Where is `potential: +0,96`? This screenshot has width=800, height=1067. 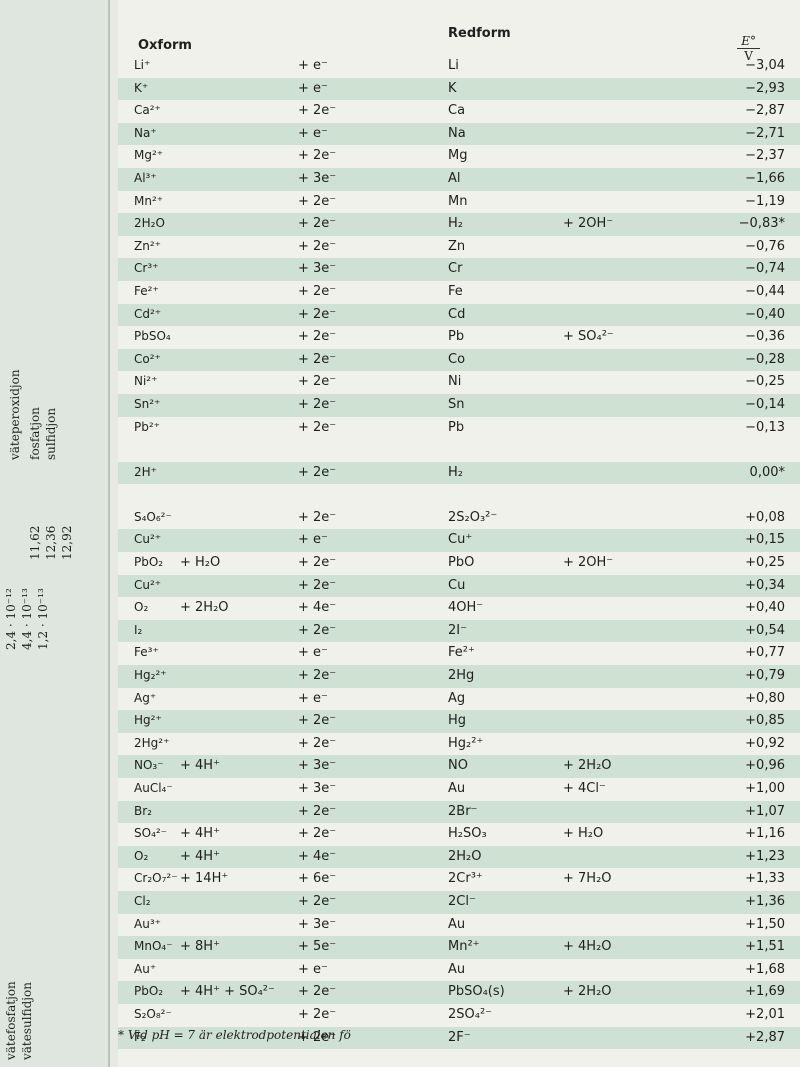 potential: +0,96 is located at coordinates (765, 766).